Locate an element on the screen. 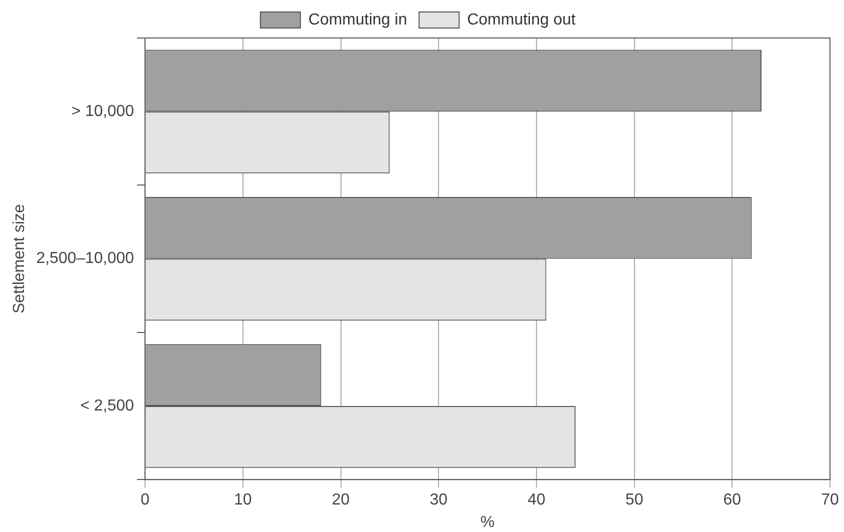  y-tick-label: > 10,000 is located at coordinates (102, 111).